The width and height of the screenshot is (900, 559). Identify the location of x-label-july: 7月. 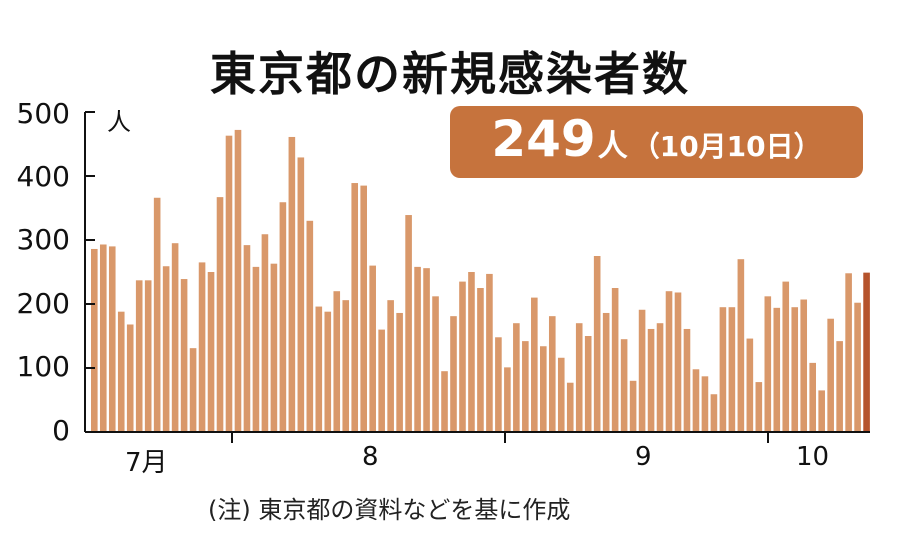
(146, 463).